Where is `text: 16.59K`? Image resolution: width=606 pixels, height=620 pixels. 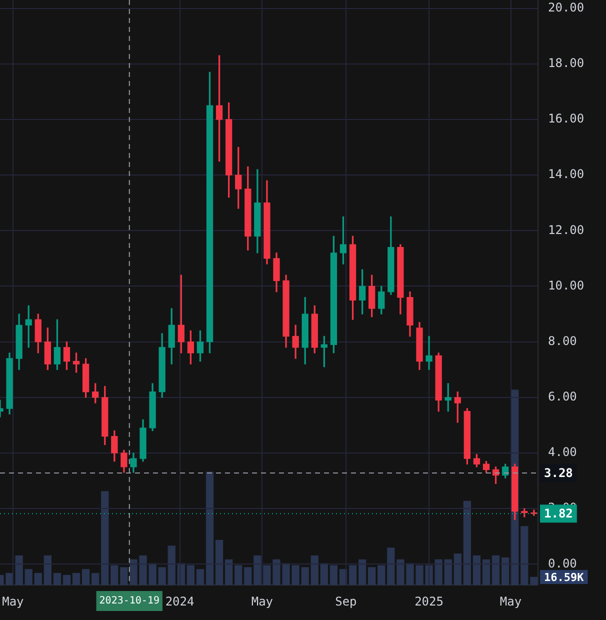
text: 16.59K is located at coordinates (564, 577).